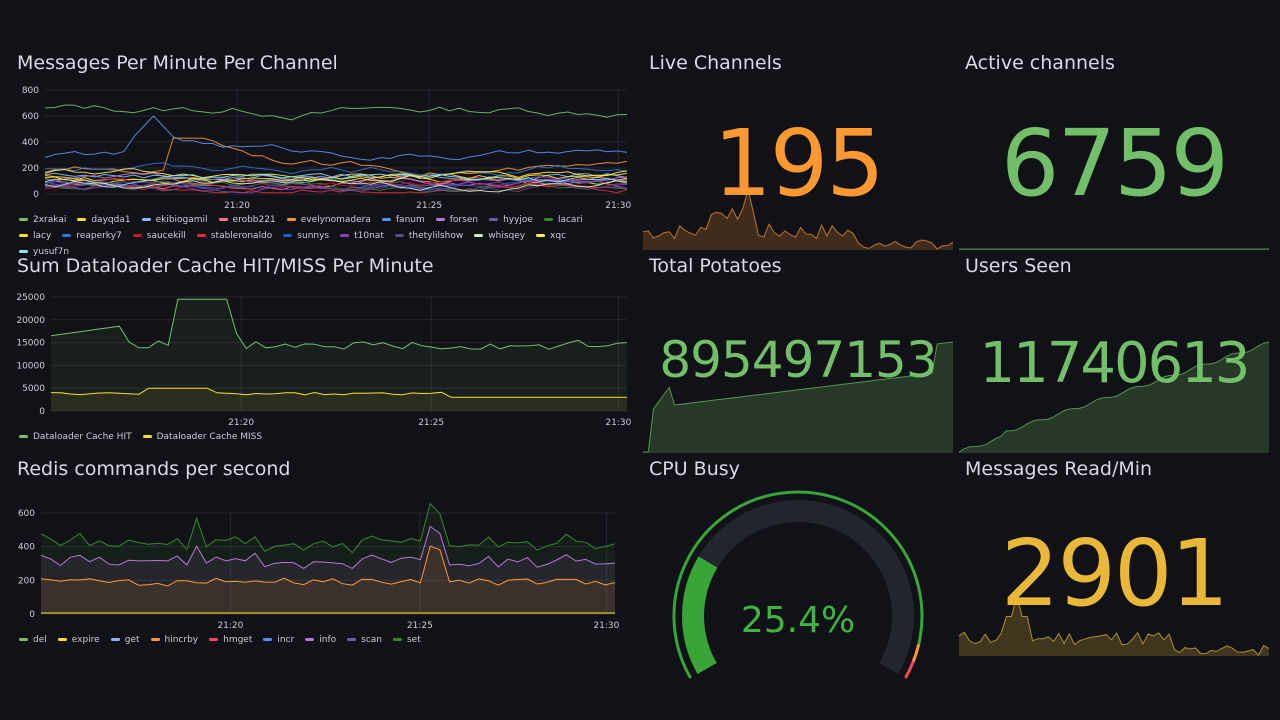 The image size is (1280, 720). I want to click on x-tick-label: 21:20, so click(230, 626).